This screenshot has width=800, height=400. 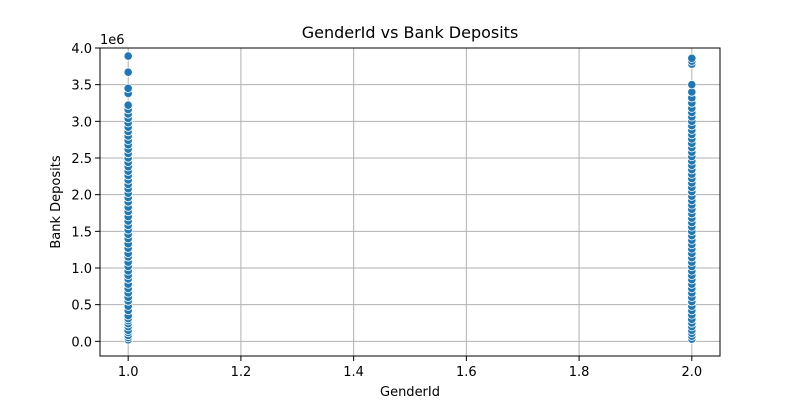 I want to click on y-tick-label: 2.5, so click(x=81, y=159).